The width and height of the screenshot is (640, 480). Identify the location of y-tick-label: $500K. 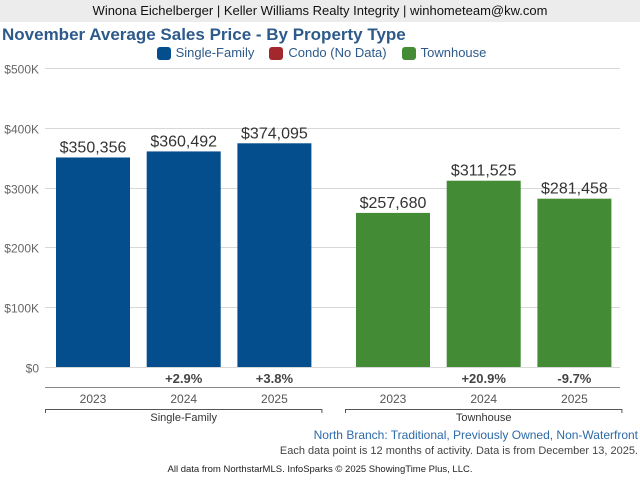
(21, 70).